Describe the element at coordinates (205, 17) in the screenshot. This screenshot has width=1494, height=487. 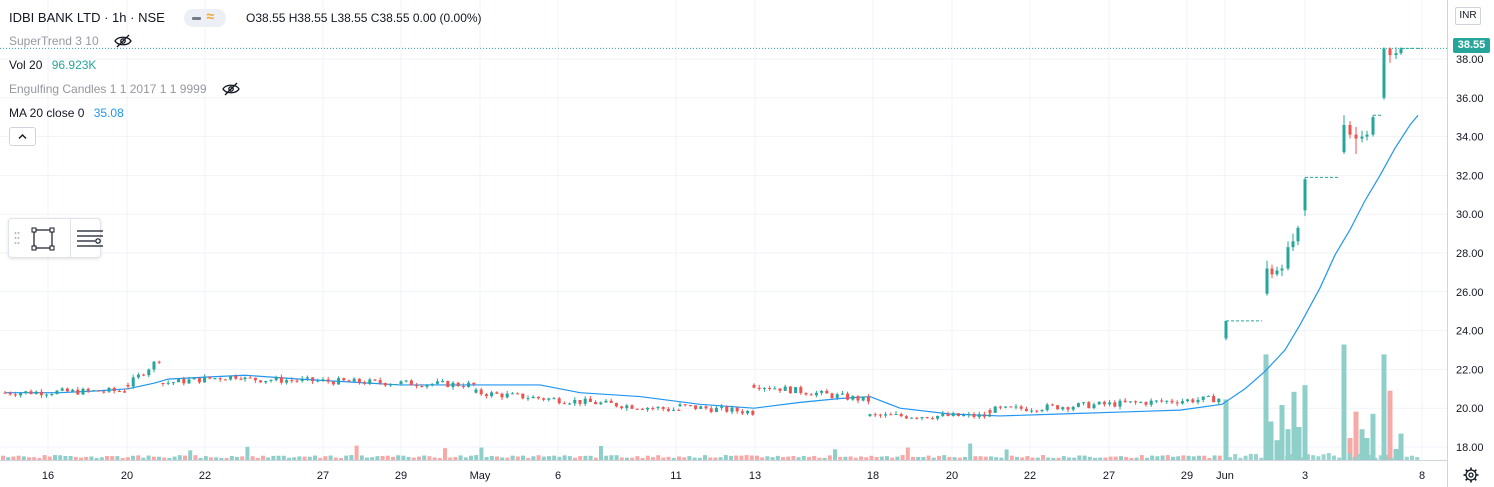
I see `legend-toggle-pill: ≈` at that location.